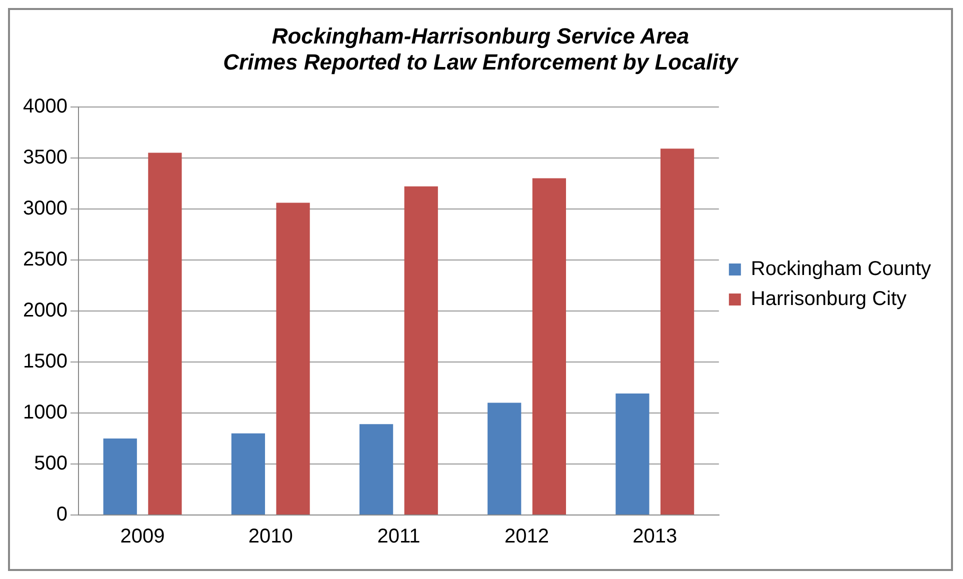  What do you see at coordinates (45, 361) in the screenshot?
I see `y-tick-label: 1500` at bounding box center [45, 361].